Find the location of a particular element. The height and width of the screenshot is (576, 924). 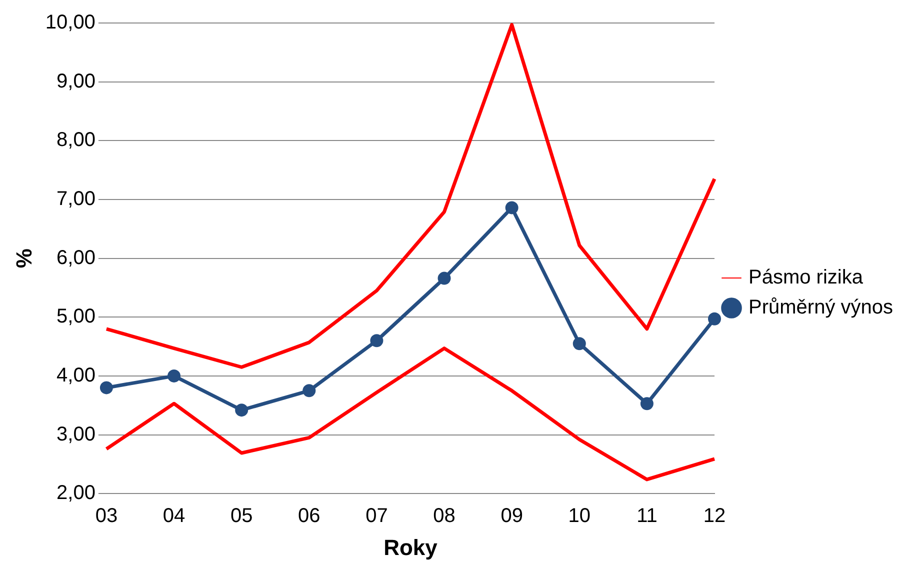

y-tick-label: 6,00 is located at coordinates (76, 257).